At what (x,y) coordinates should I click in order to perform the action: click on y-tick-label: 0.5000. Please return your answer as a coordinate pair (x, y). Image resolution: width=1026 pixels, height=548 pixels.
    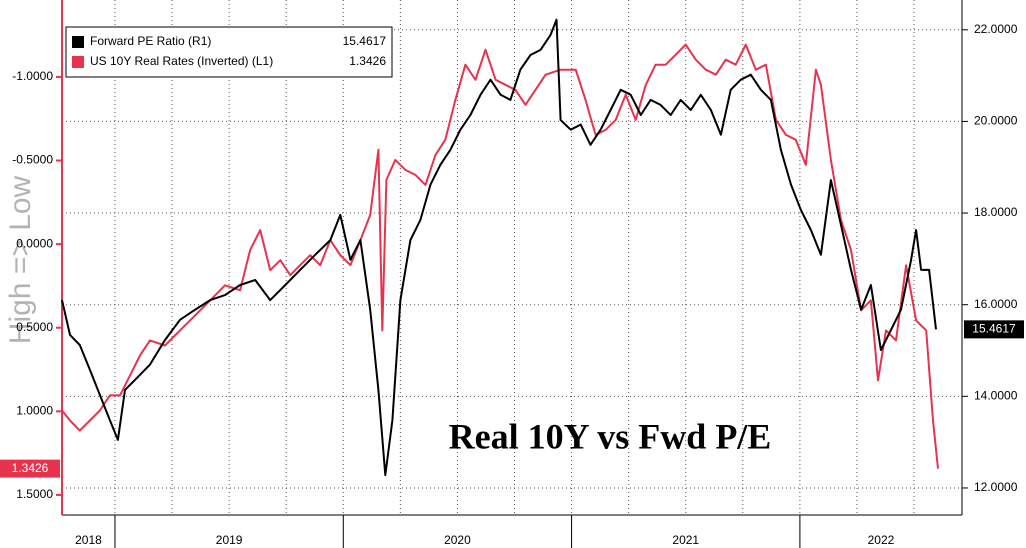
    Looking at the image, I should click on (34, 327).